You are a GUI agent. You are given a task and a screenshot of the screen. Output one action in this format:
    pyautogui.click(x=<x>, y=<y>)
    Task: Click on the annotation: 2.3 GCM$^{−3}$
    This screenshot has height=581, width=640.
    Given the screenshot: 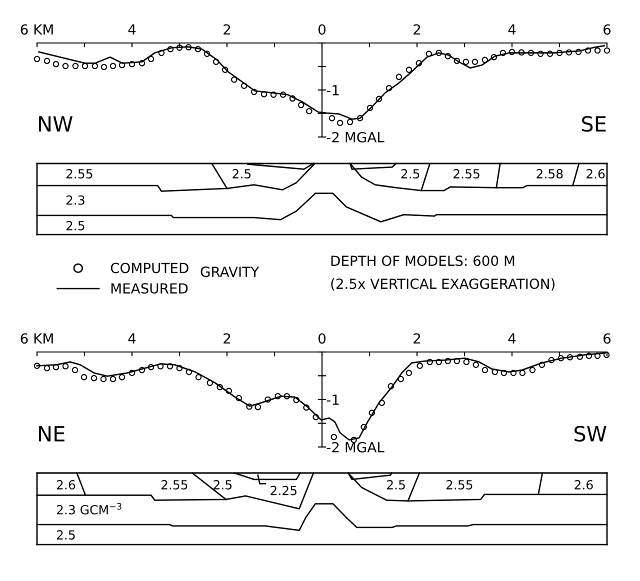 What is the action you would take?
    pyautogui.click(x=89, y=508)
    